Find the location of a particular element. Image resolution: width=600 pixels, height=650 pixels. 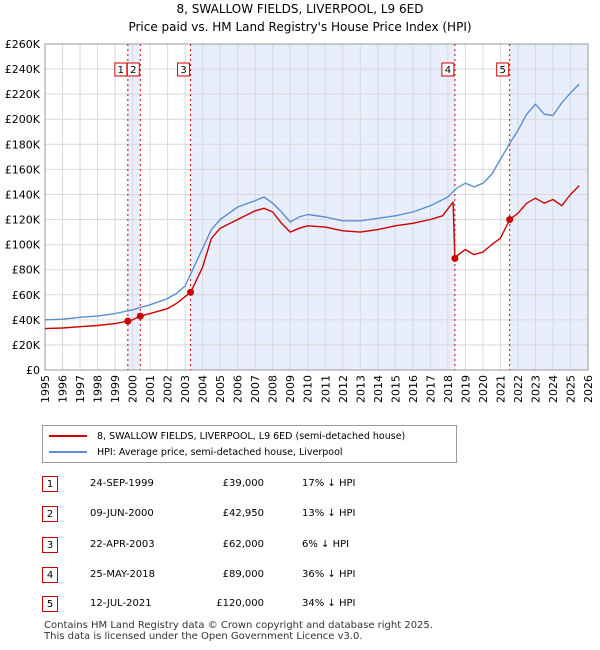

x-tick-label: 2003 is located at coordinates (185, 389).